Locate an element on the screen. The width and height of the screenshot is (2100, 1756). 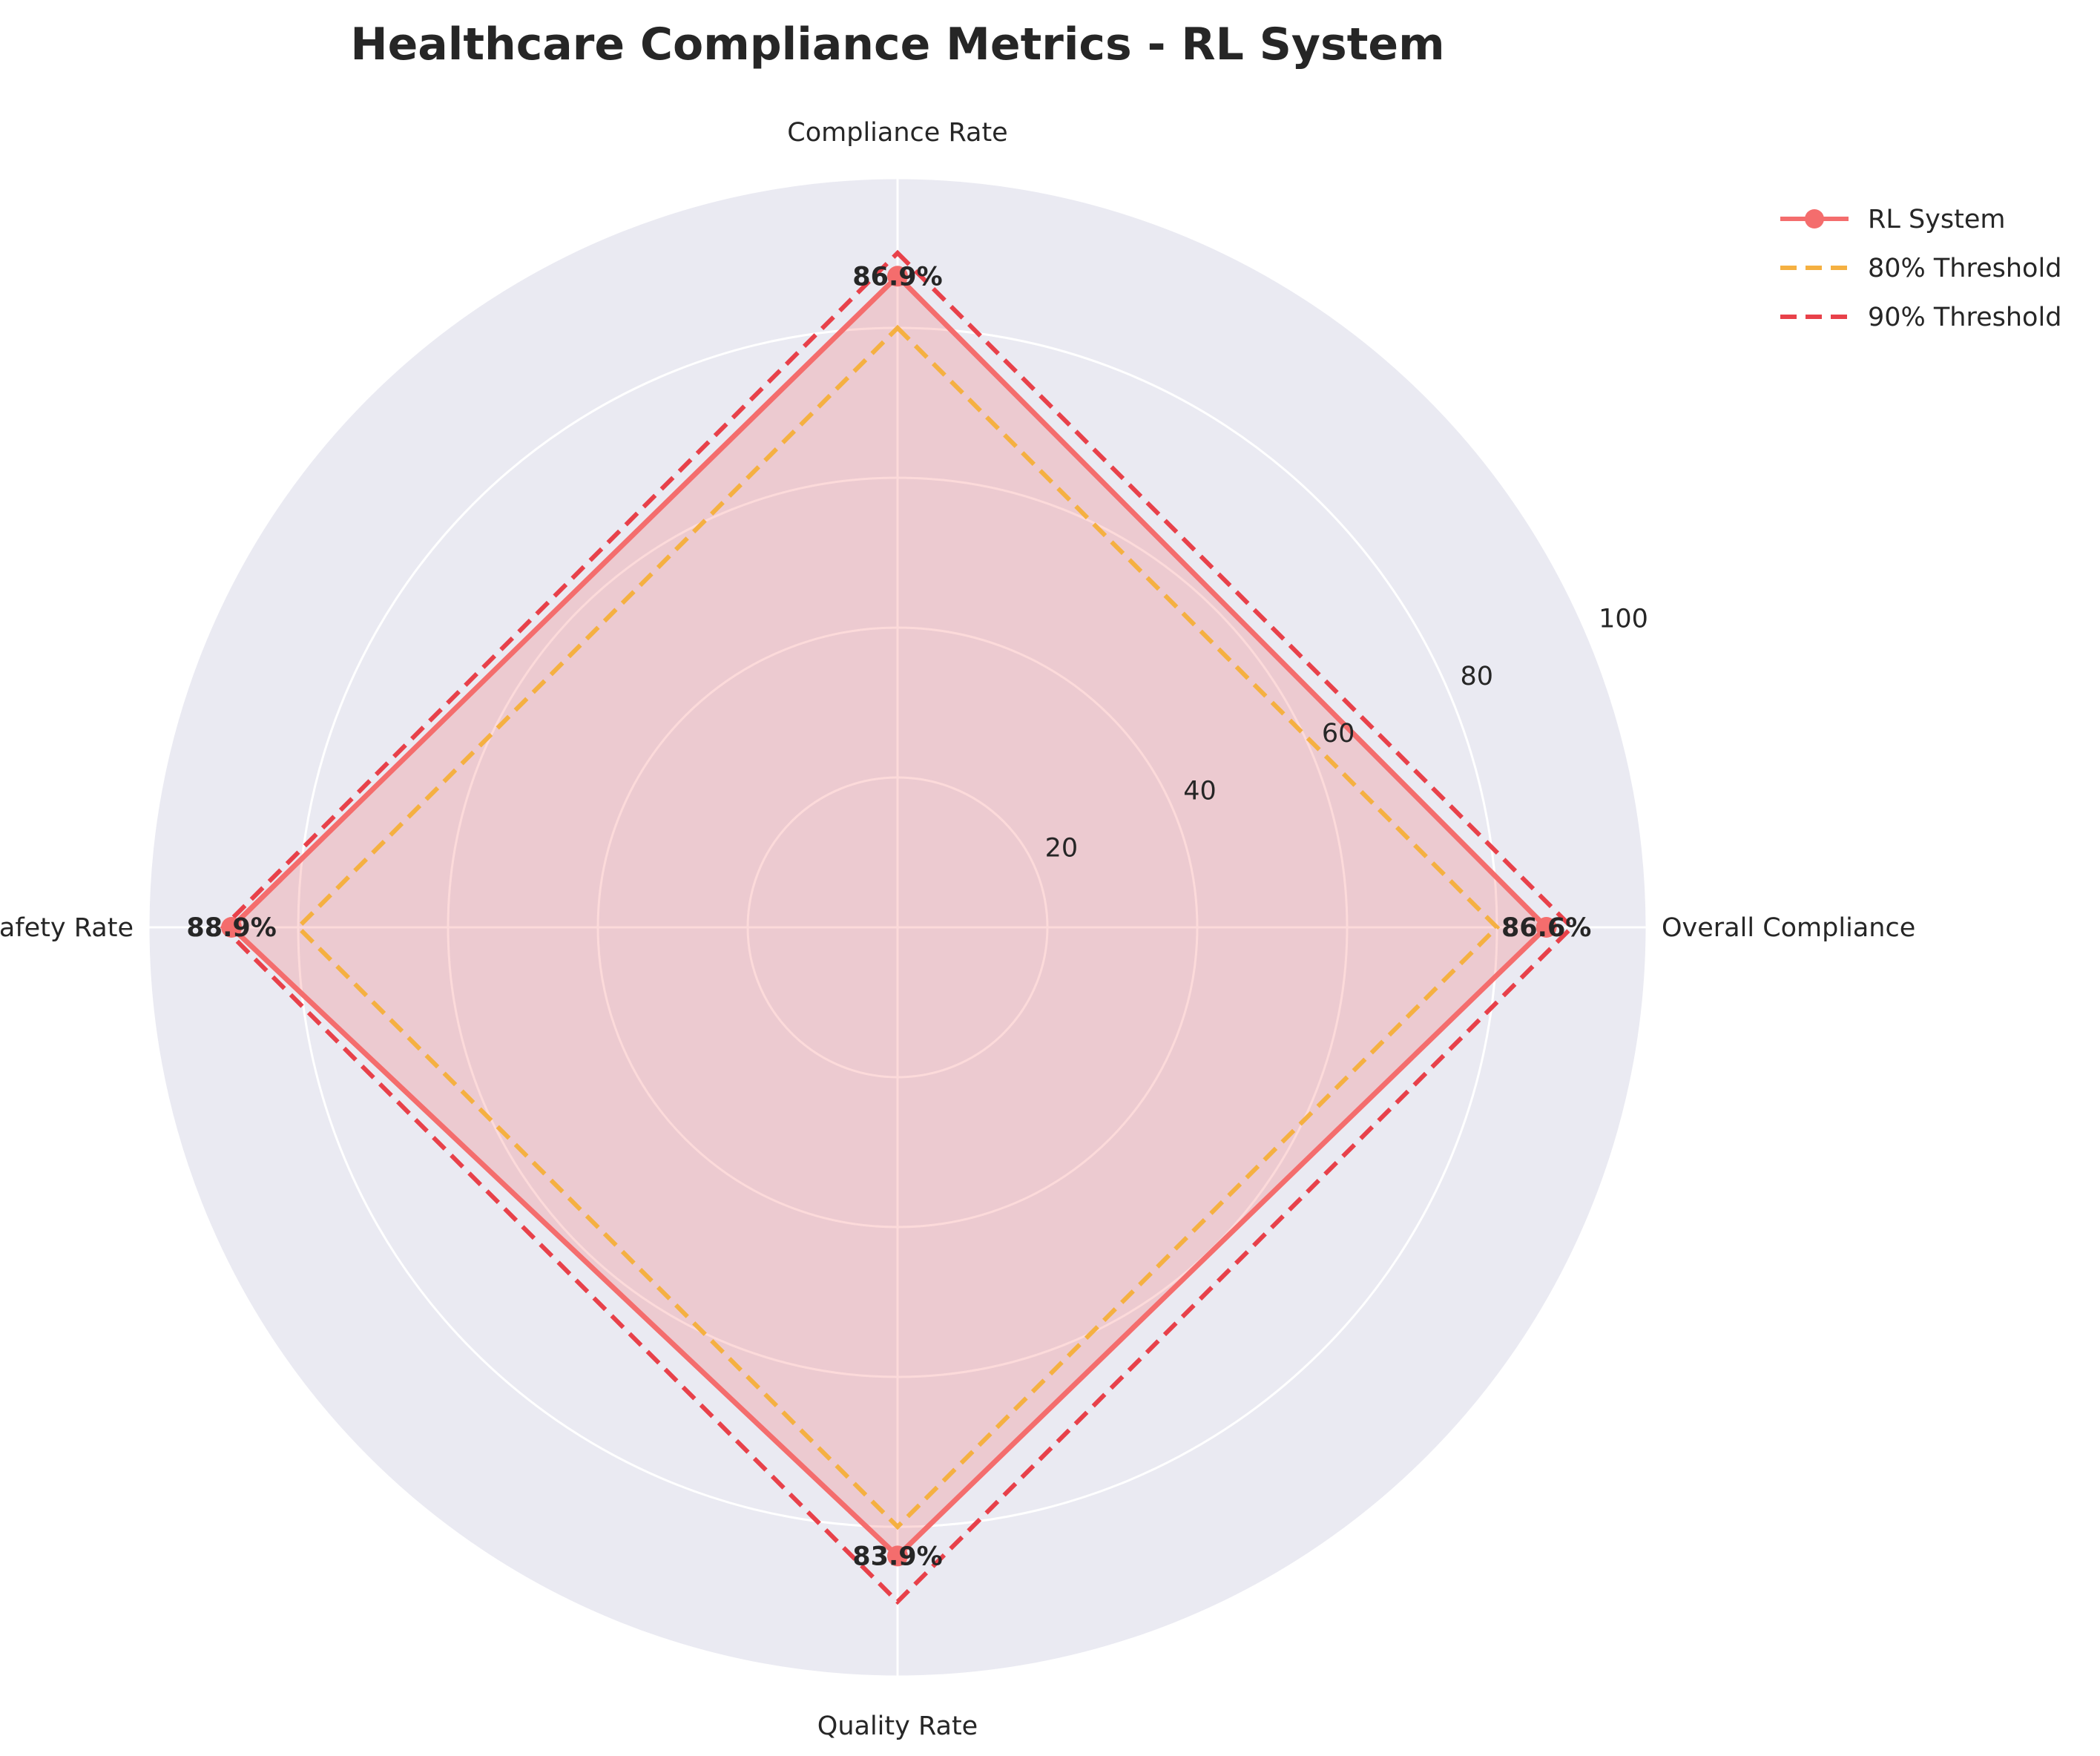
data-label-1: 86.6% is located at coordinates (1546, 928).